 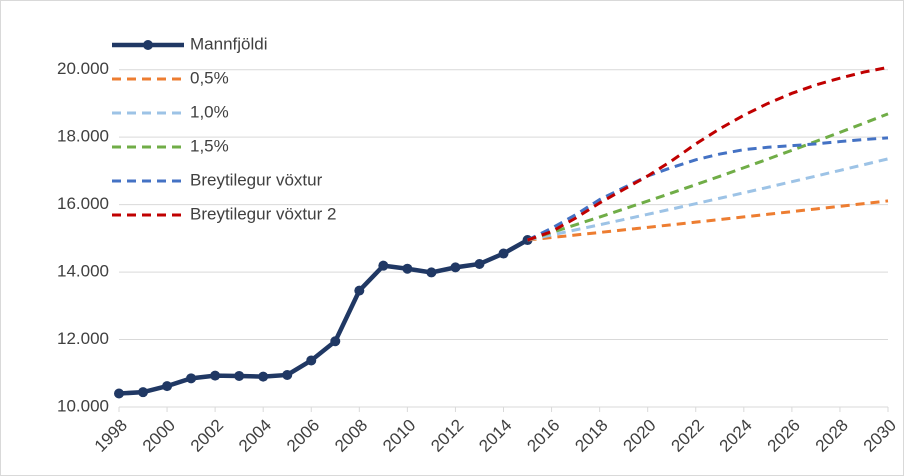 I want to click on legend-item: 0,5%, so click(x=170, y=77).